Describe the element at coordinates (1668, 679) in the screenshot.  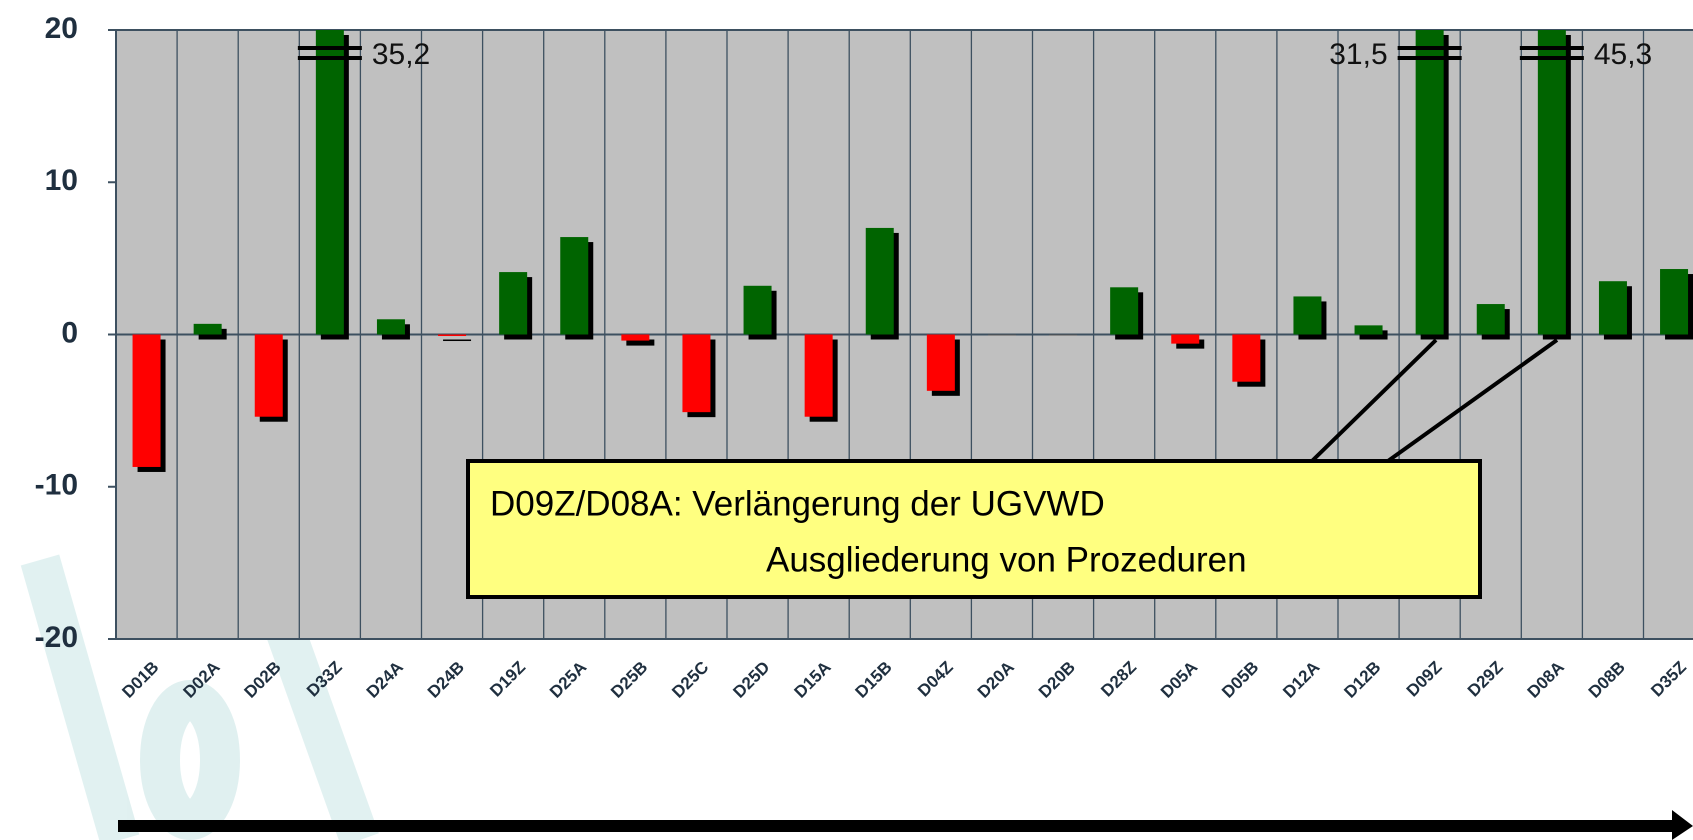
I see `x-tick-label: D35Z` at that location.